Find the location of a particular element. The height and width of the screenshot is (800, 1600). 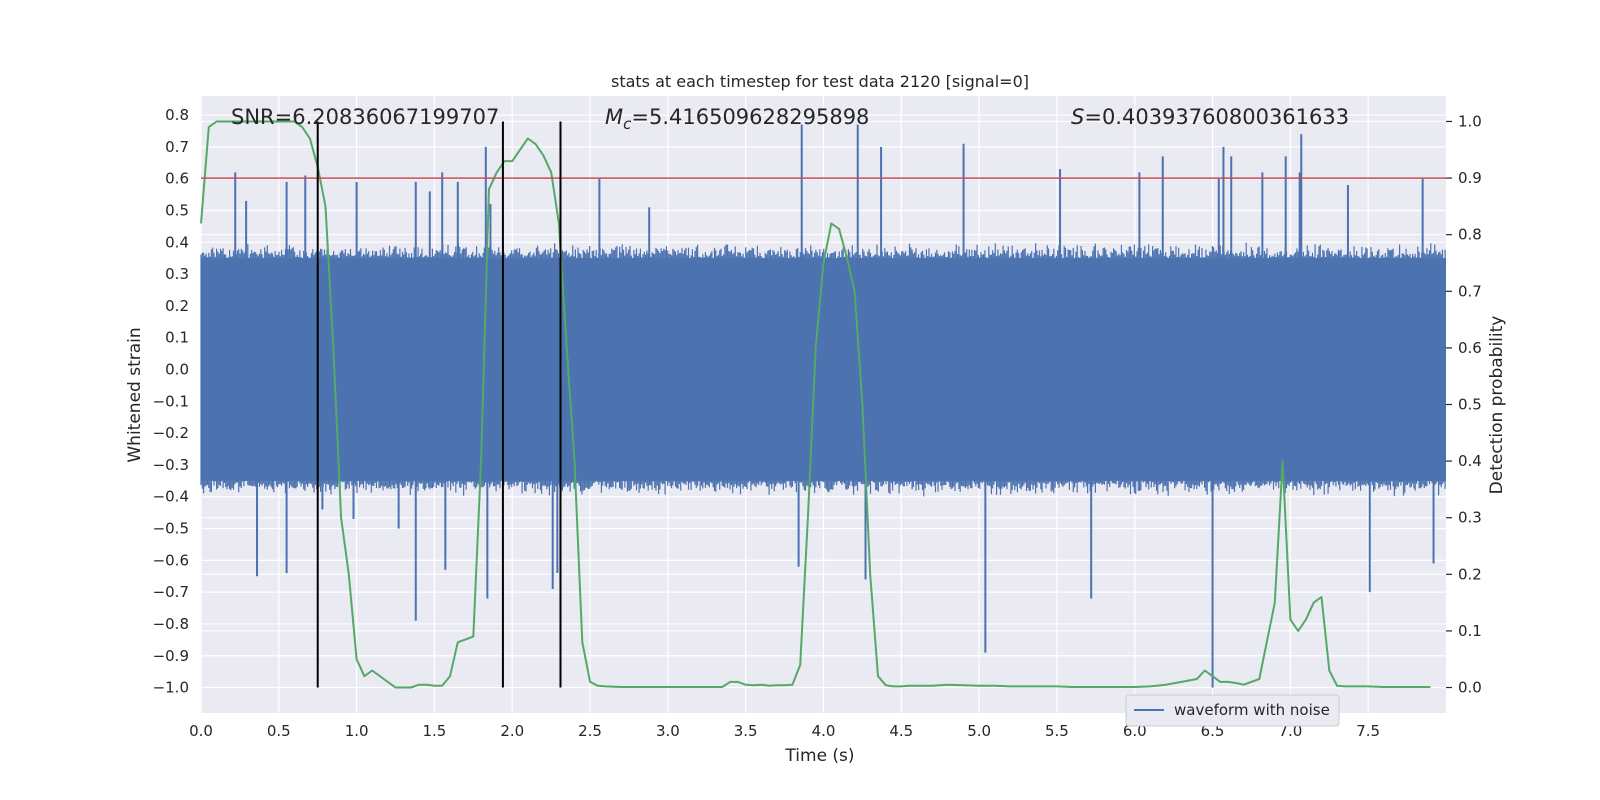

y-axis-label: Whitened strain is located at coordinates (135, 394).